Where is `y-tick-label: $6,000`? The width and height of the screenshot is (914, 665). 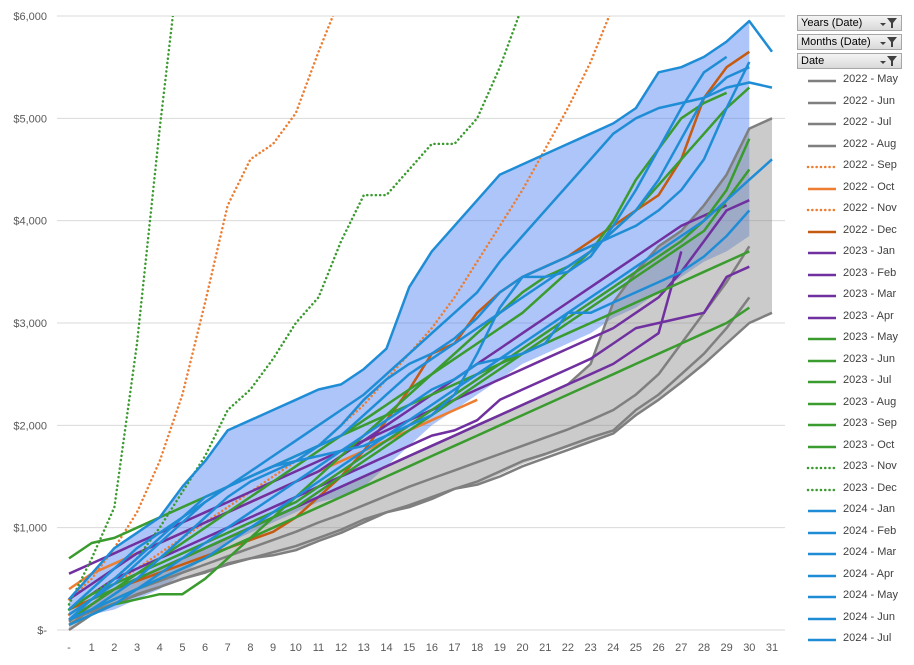
y-tick-label: $6,000 is located at coordinates (30, 17).